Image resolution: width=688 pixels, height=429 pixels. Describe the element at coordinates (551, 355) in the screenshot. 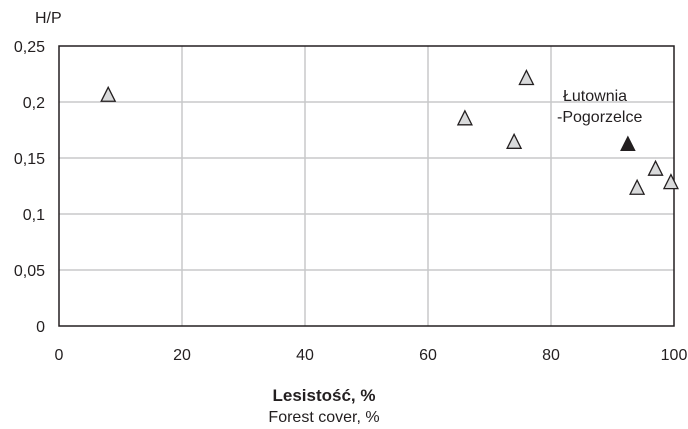

I see `x-tick-label: 80` at that location.